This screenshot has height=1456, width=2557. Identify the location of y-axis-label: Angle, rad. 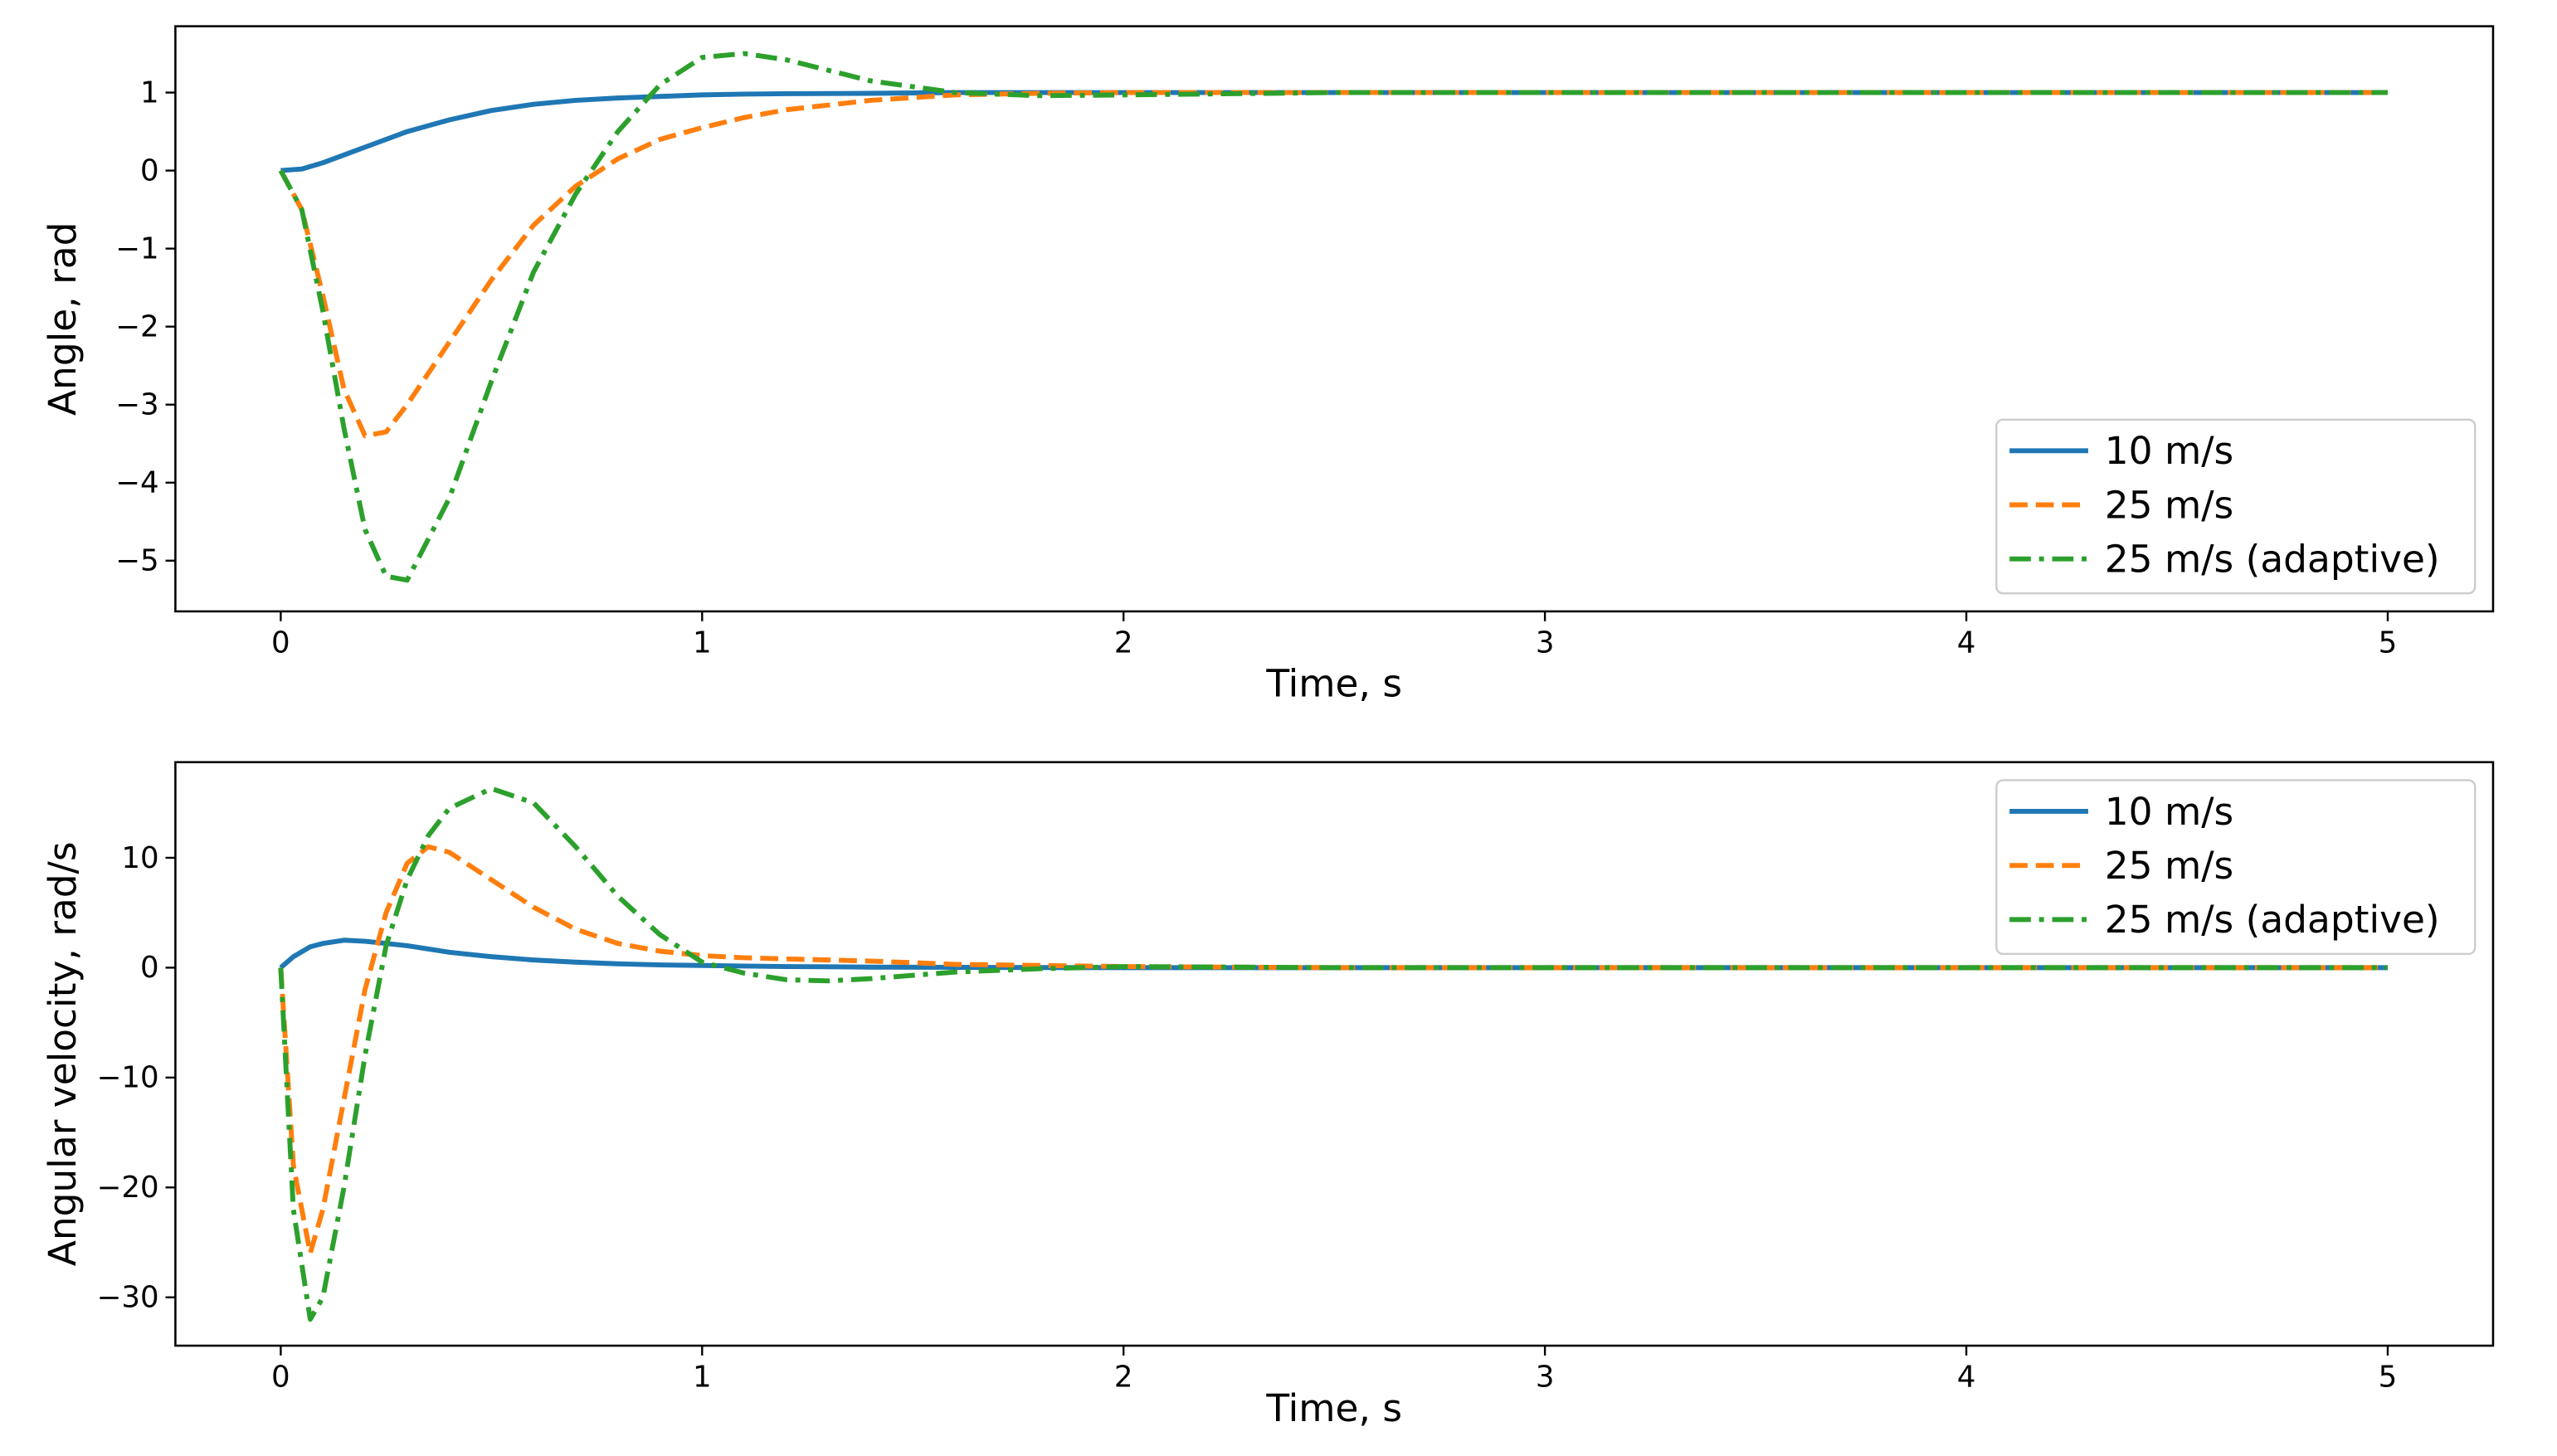
(63, 319).